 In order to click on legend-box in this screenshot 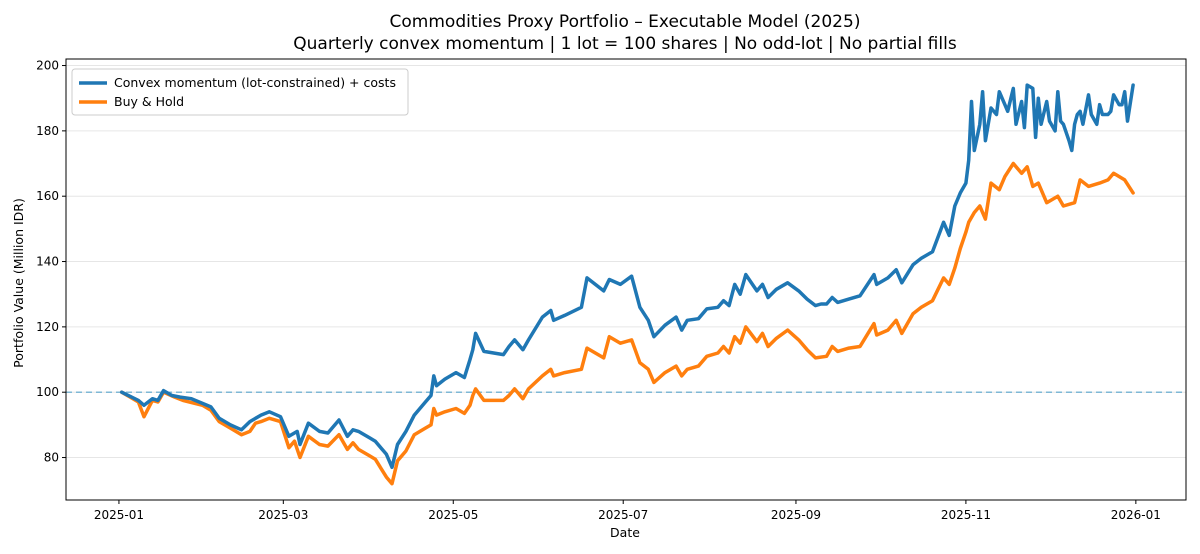, I will do `click(240, 92)`.